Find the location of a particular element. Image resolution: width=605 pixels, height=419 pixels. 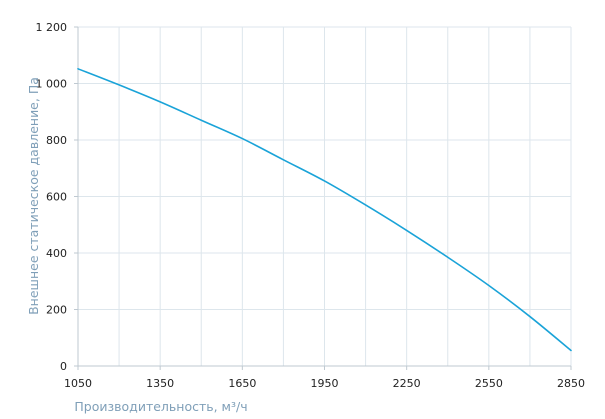

x-tick-label: 1350 is located at coordinates (160, 383).